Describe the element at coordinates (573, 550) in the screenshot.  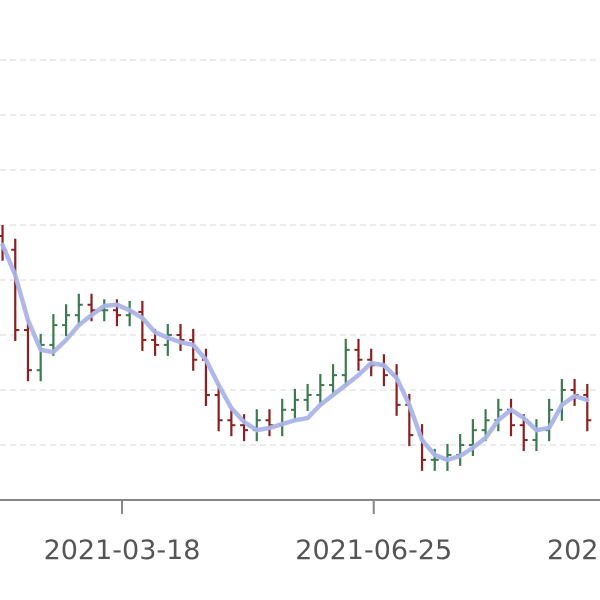
I see `x-tick-label: 2021-10-02` at that location.